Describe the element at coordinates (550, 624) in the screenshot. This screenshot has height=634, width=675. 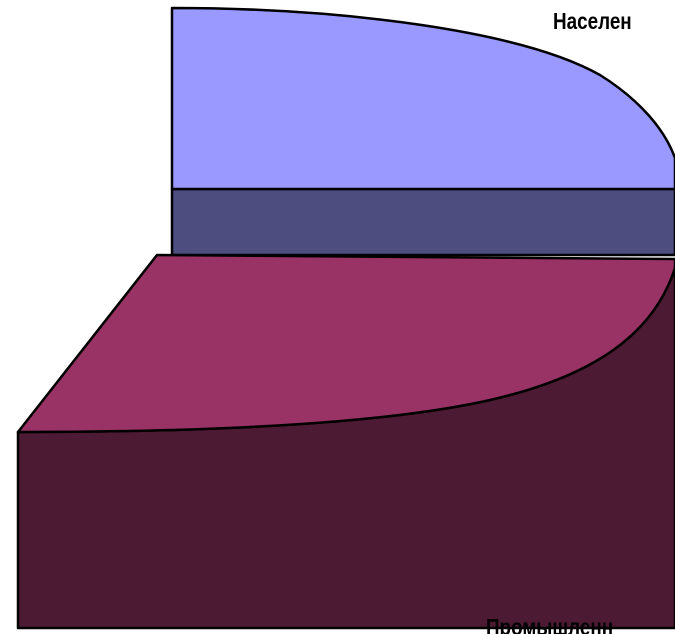
I see `slice-label-promyshlenn: Промышленн` at that location.